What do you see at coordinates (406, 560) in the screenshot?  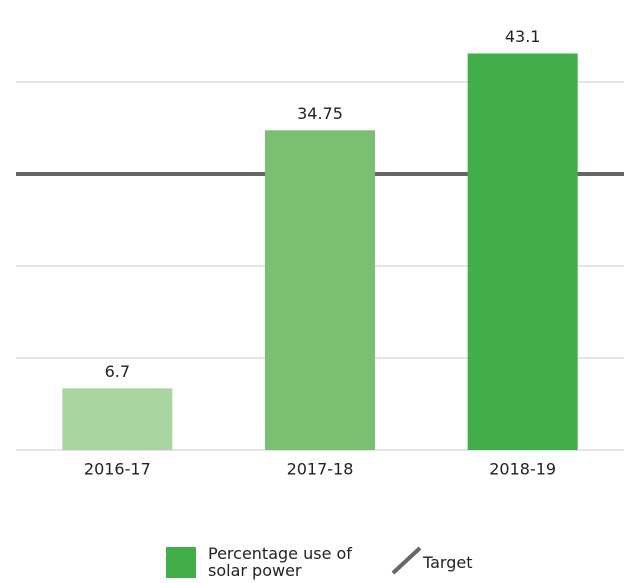 I see `legend-target-icon` at bounding box center [406, 560].